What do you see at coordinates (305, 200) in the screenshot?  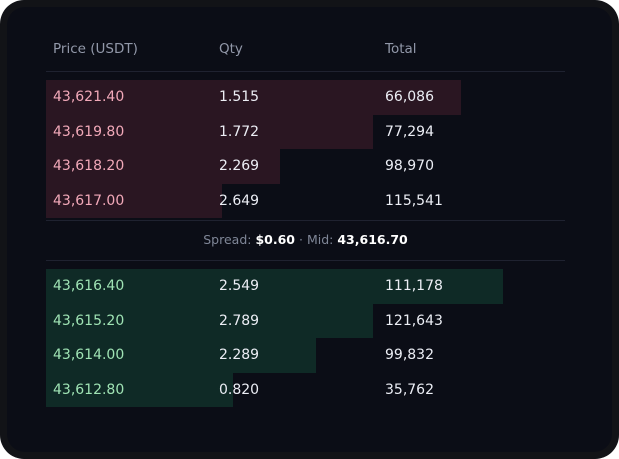 I see `ask-row: 43,617.00 2.649 115,541` at bounding box center [305, 200].